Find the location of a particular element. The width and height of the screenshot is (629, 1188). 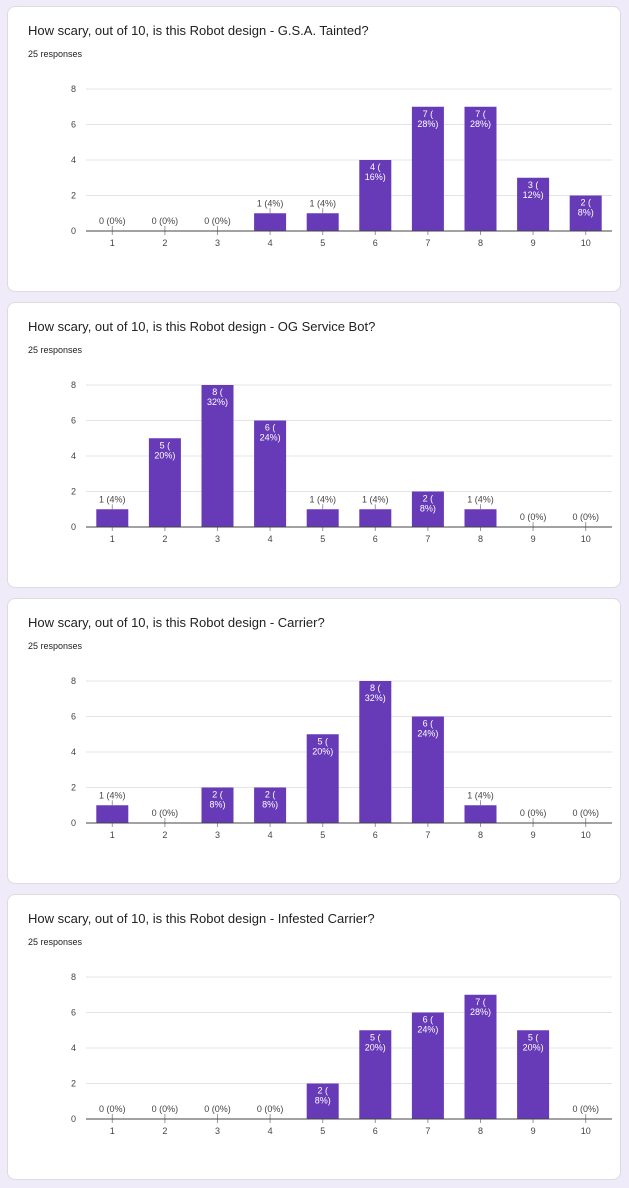

x-tick-label: 10 is located at coordinates (586, 539).